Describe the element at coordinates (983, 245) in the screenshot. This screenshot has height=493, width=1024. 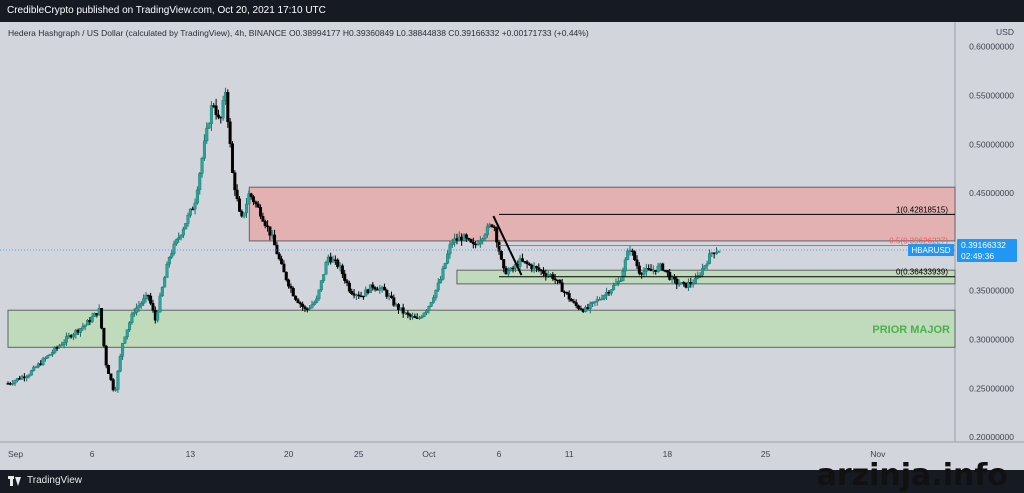
I see `last-price-value: 0.39166332` at that location.